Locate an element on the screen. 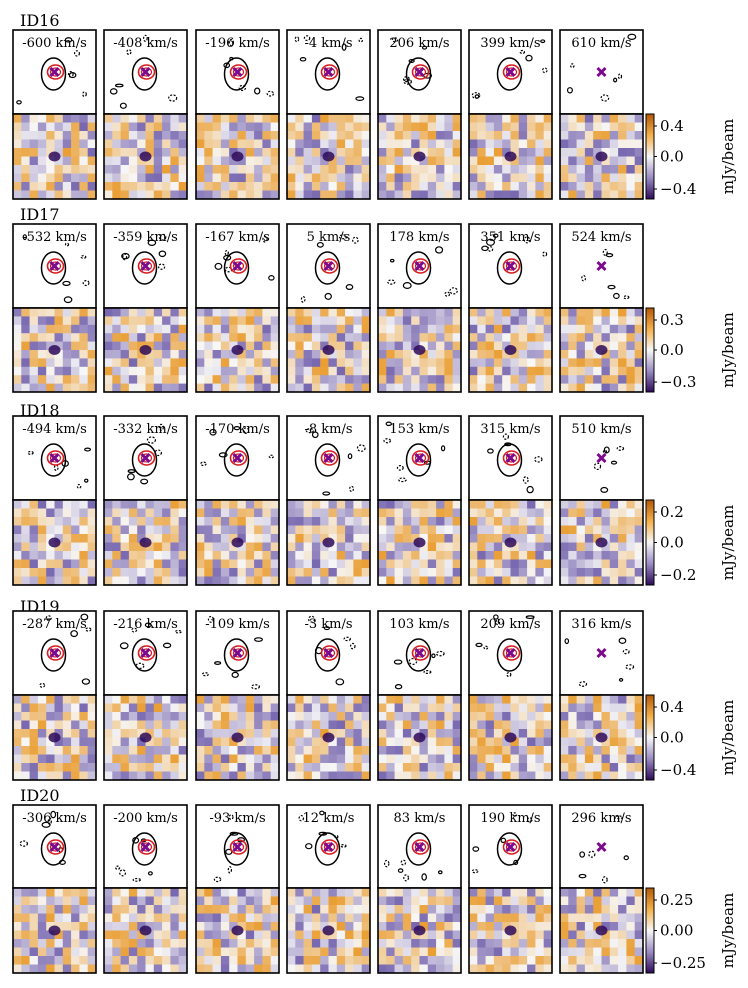 The width and height of the screenshot is (748, 988). source-id-label: ID17 is located at coordinates (40, 214).